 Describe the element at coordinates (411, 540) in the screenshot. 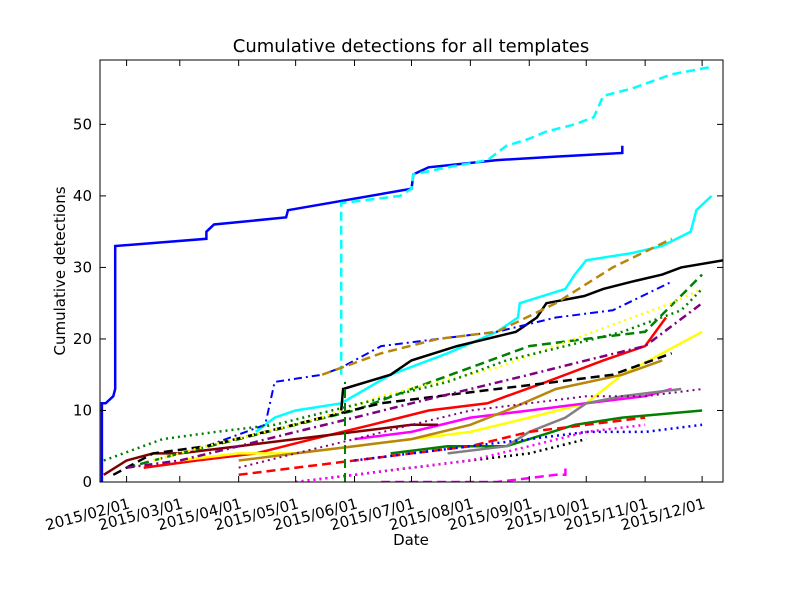

I see `x-axis-label: Date` at that location.